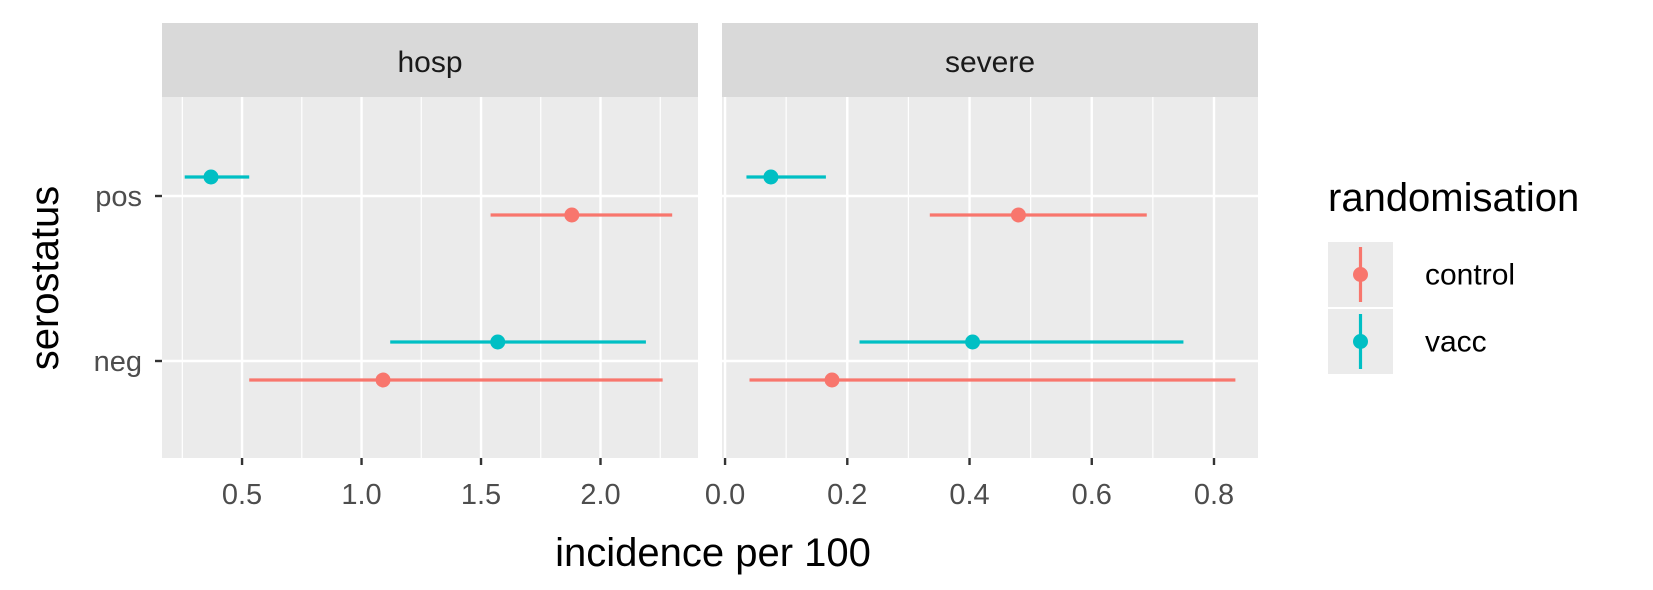 The width and height of the screenshot is (1653, 590). What do you see at coordinates (45, 278) in the screenshot?
I see `y-axis-title: serostatus` at bounding box center [45, 278].